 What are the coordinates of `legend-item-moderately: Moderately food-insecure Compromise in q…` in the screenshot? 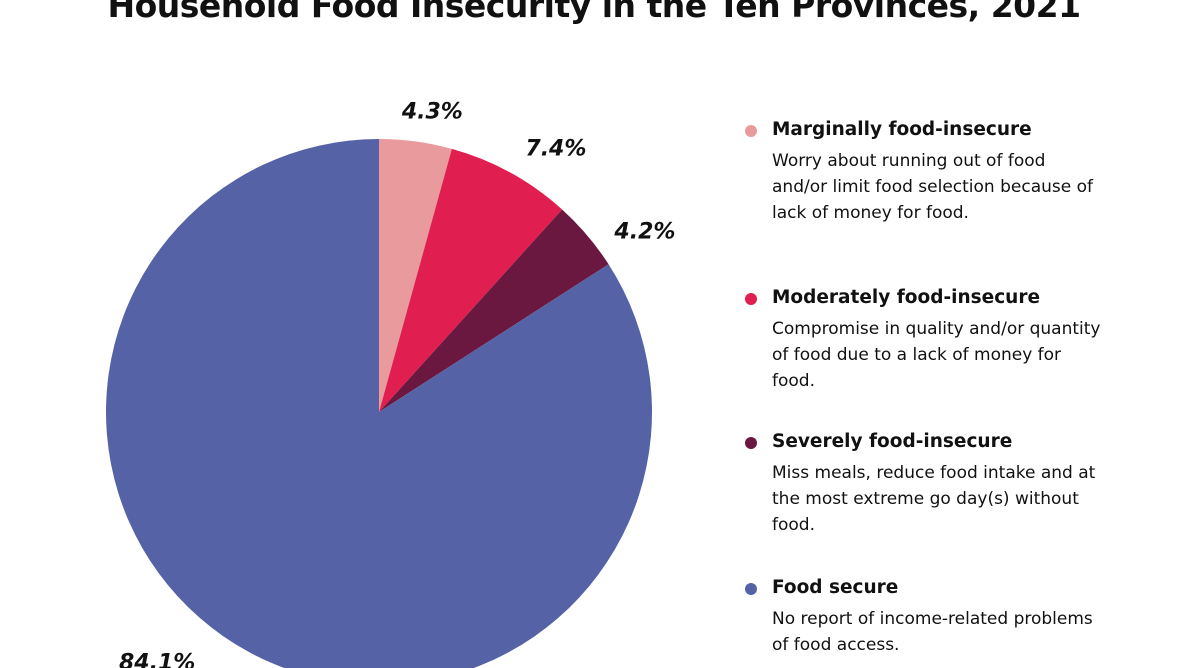 It's located at (955, 339).